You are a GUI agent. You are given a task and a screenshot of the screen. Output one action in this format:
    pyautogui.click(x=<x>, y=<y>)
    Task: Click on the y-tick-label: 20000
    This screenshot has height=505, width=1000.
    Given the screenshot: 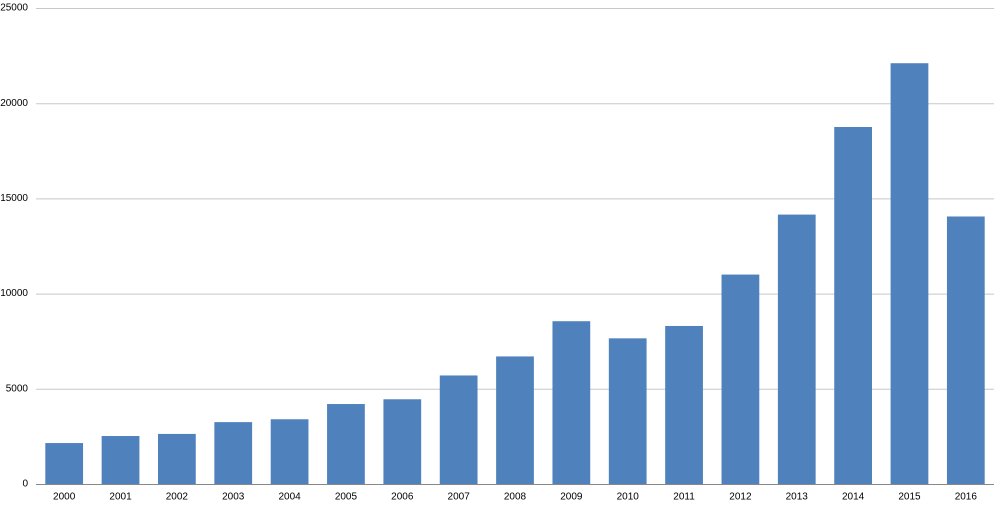 What is the action you would take?
    pyautogui.click(x=14, y=103)
    